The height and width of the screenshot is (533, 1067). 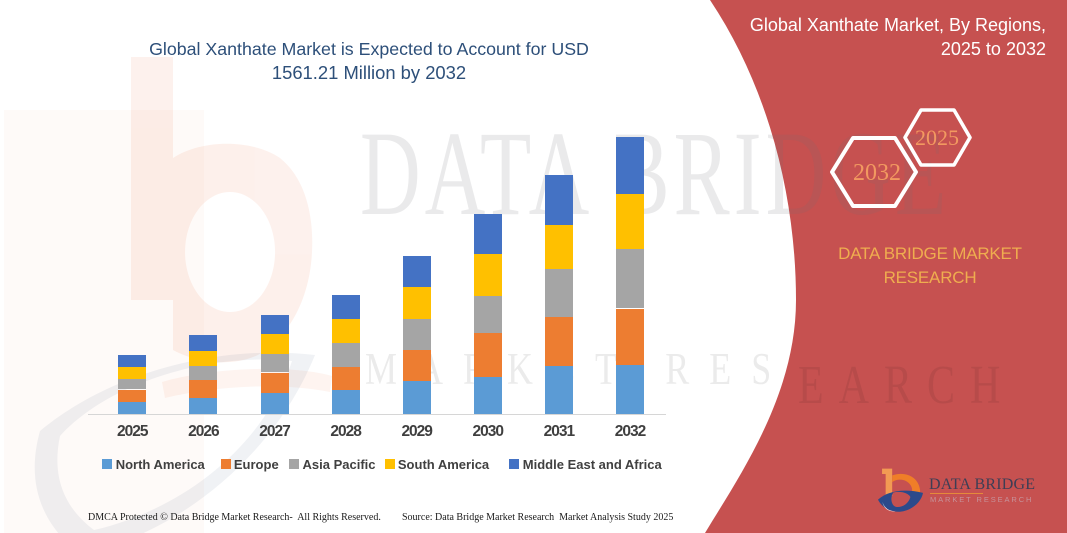 I want to click on svg-text: 2032, so click(x=877, y=173).